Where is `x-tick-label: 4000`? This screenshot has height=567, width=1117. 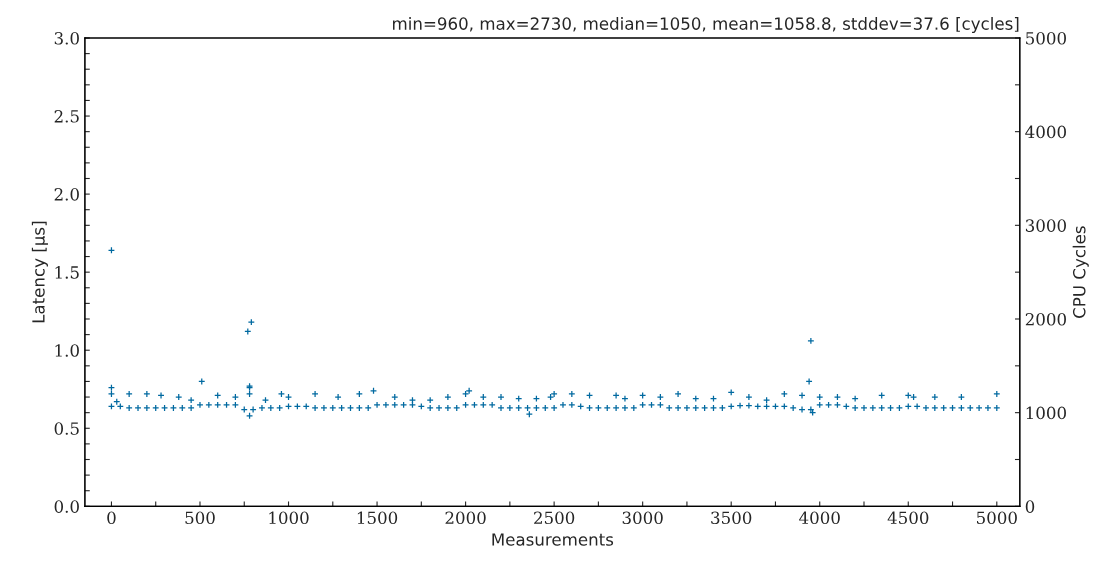
x-tick-label: 4000 is located at coordinates (819, 518).